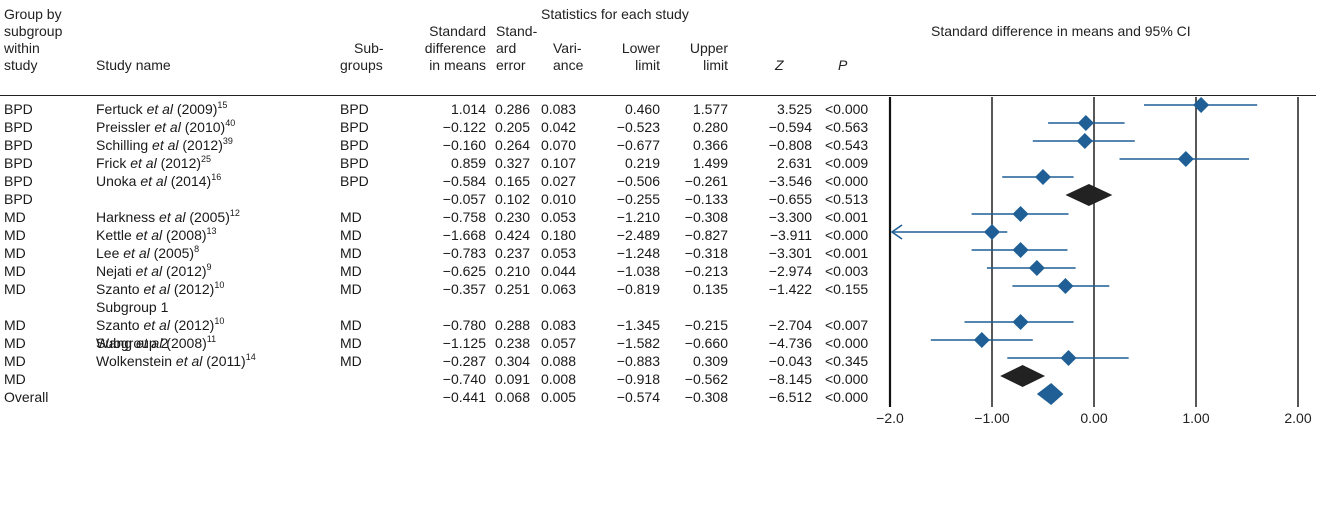  What do you see at coordinates (890, 418) in the screenshot?
I see `x-tick-label: −2.0` at bounding box center [890, 418].